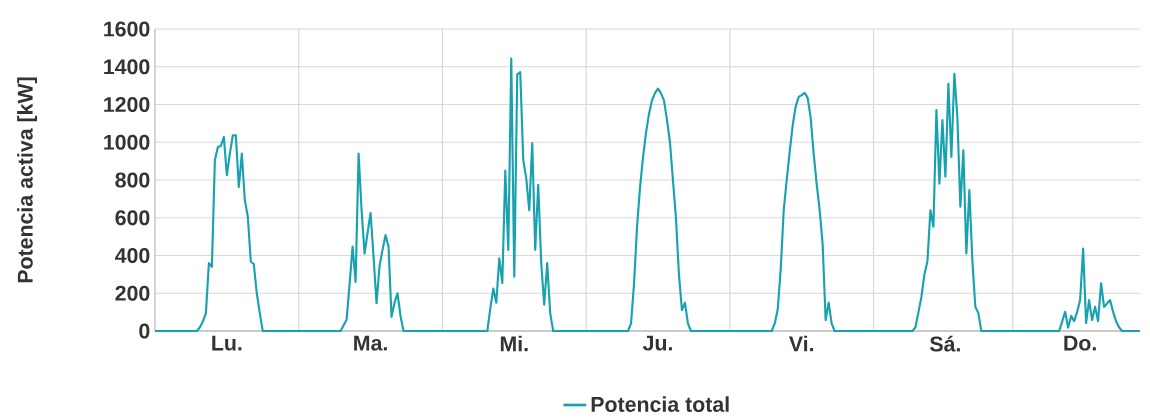  What do you see at coordinates (227, 343) in the screenshot?
I see `x-tick-label: Lu.` at bounding box center [227, 343].